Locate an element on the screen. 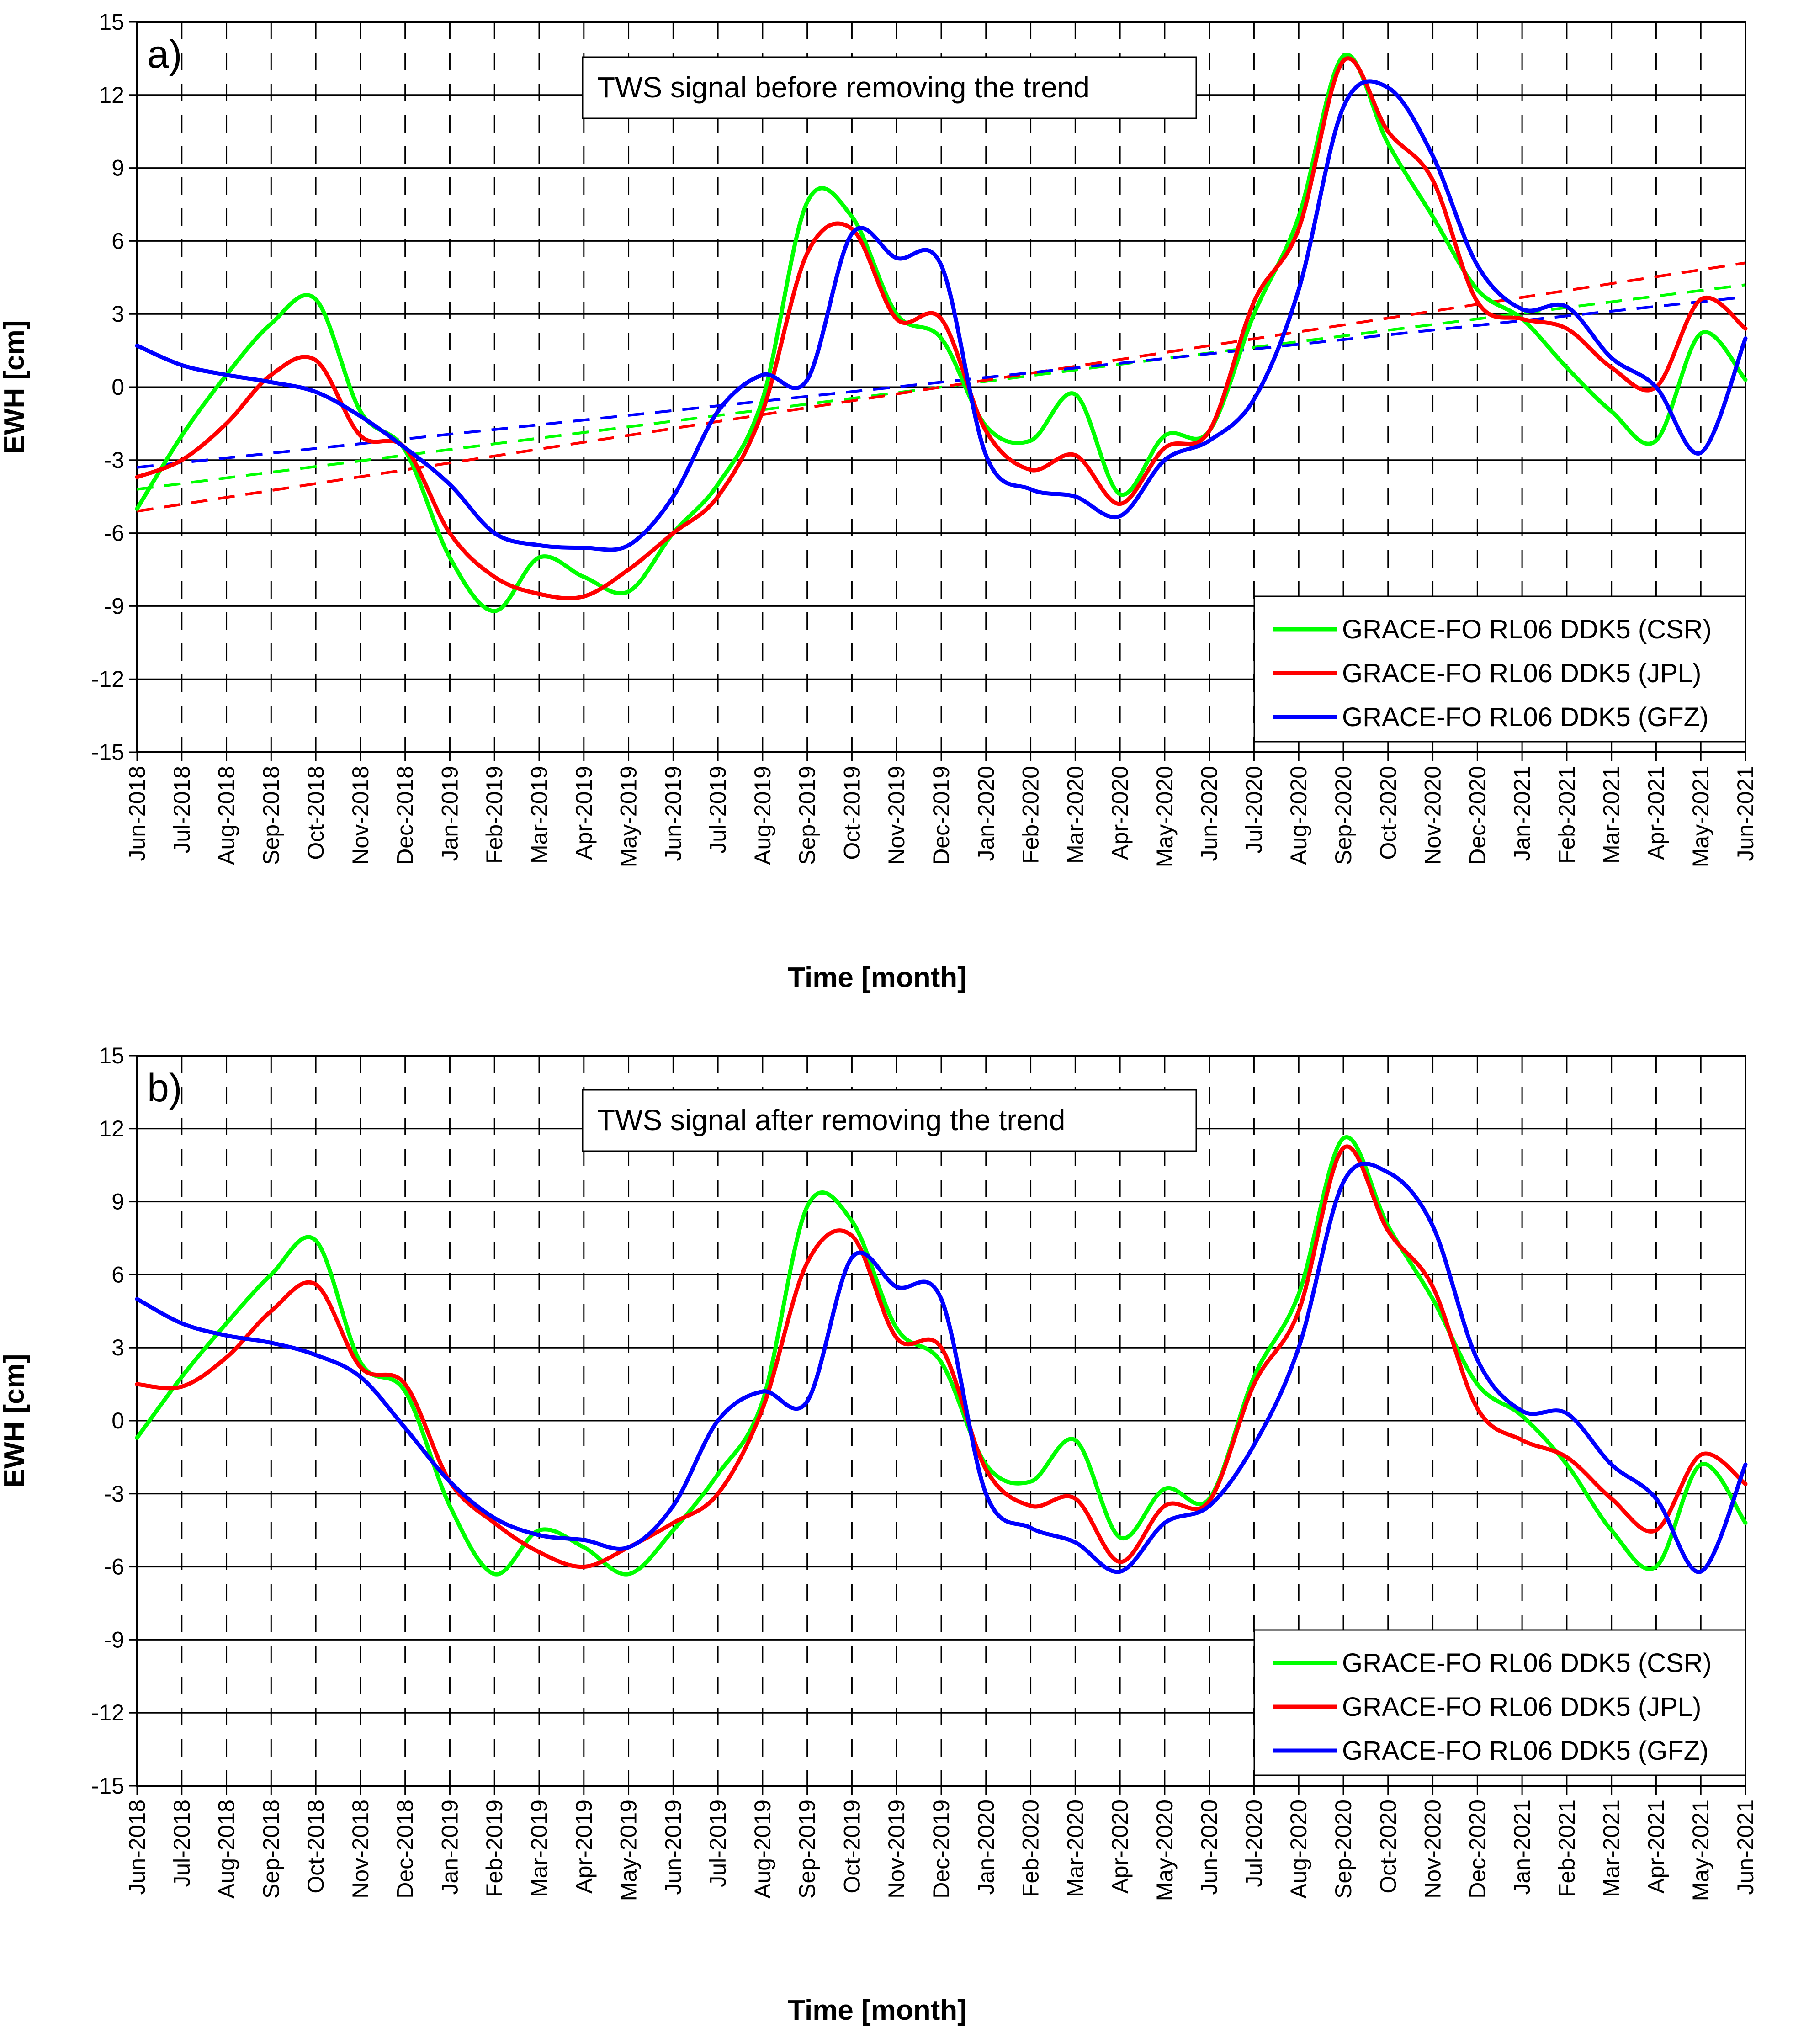  x-tick-label: Dec-2019 is located at coordinates (941, 815).